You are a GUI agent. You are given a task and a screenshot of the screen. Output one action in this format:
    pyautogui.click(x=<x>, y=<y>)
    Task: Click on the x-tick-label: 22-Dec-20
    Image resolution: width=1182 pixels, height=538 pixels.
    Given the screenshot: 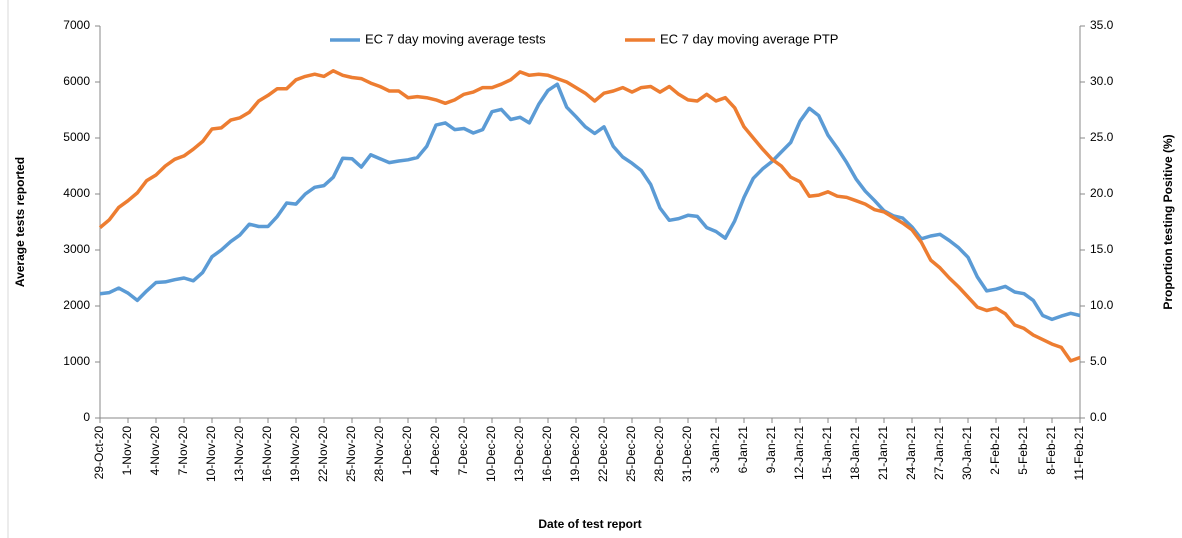 What is the action you would take?
    pyautogui.click(x=603, y=454)
    